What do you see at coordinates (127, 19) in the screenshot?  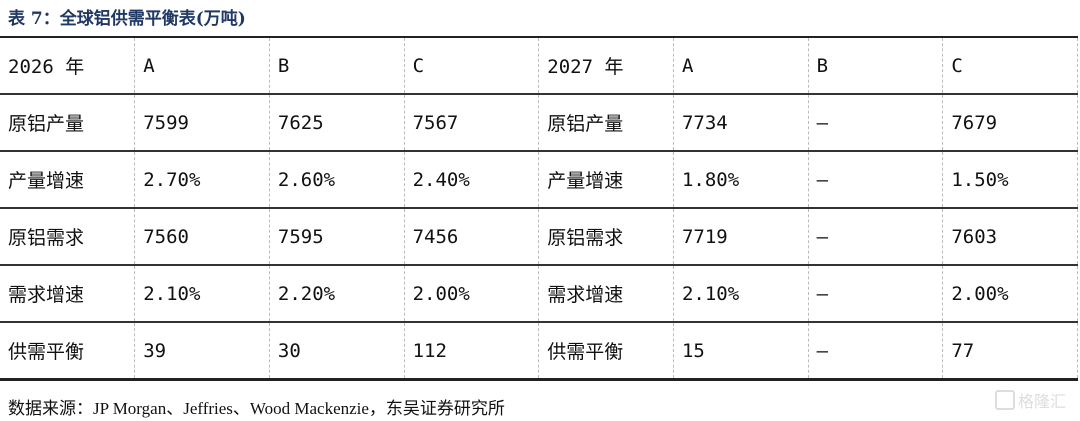 I see `table-title: 表 7：全球铝供需平衡表(万吨)` at bounding box center [127, 19].